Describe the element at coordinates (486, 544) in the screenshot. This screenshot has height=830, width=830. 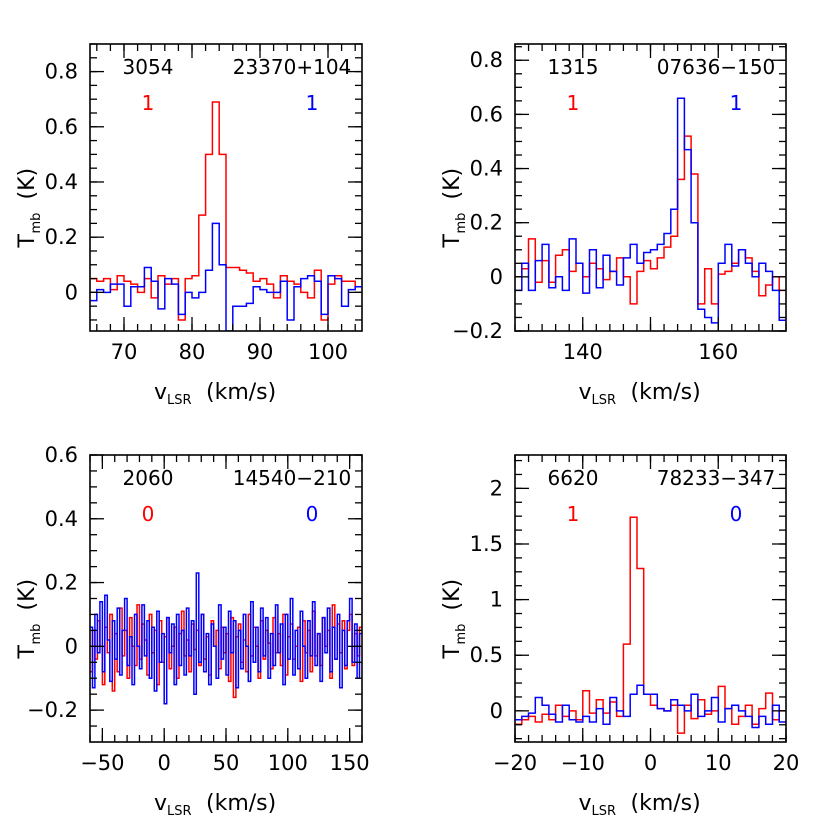
I see `y-tick-label: 1.5` at that location.